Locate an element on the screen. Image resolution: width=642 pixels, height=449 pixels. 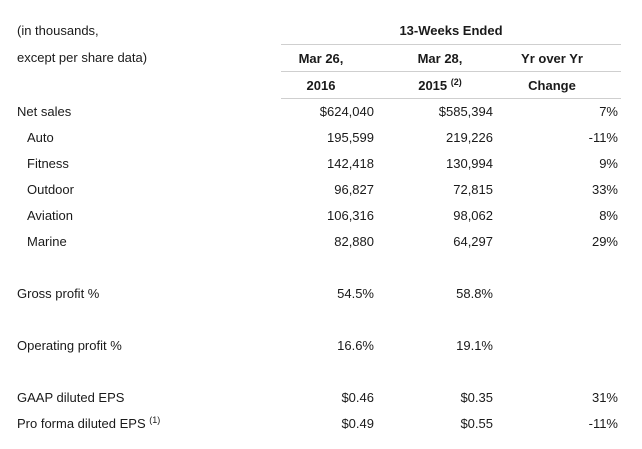
row-label-text: Aviation is located at coordinates (50, 215).